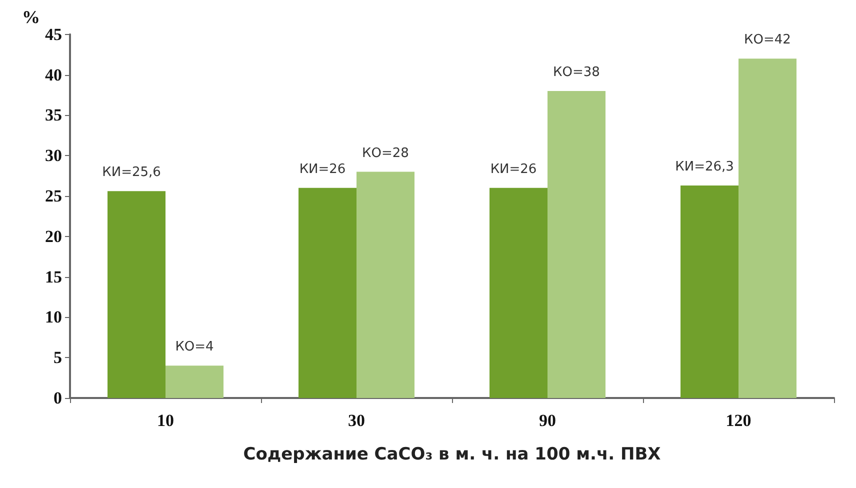 The image size is (856, 488). I want to click on y-tick-label: 45, so click(53, 34).